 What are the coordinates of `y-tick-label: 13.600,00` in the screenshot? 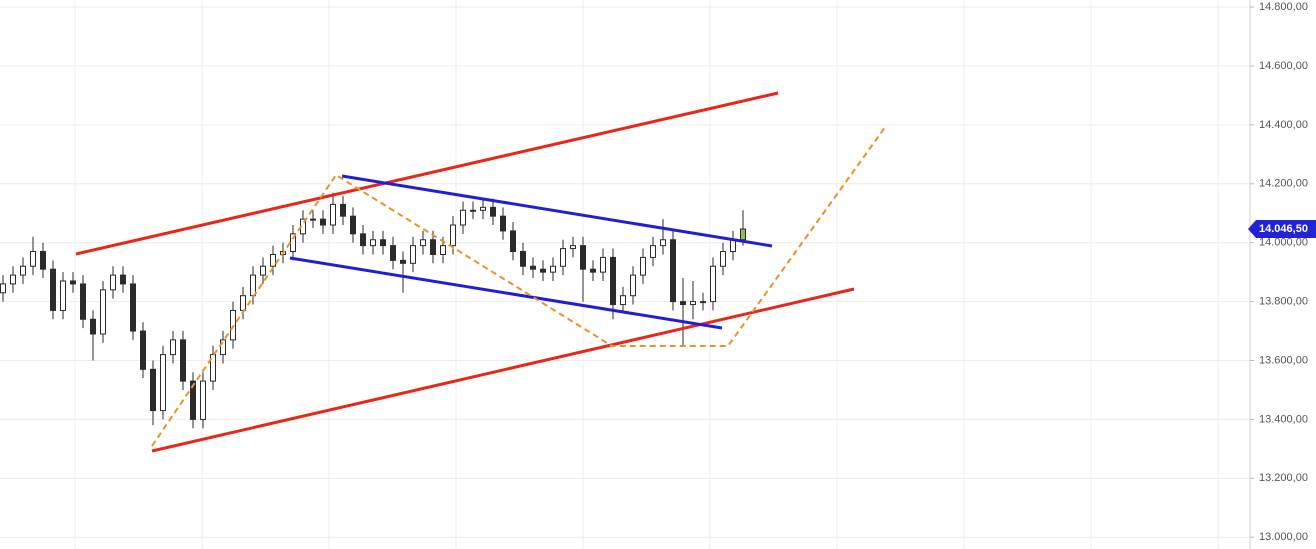 It's located at (1283, 360).